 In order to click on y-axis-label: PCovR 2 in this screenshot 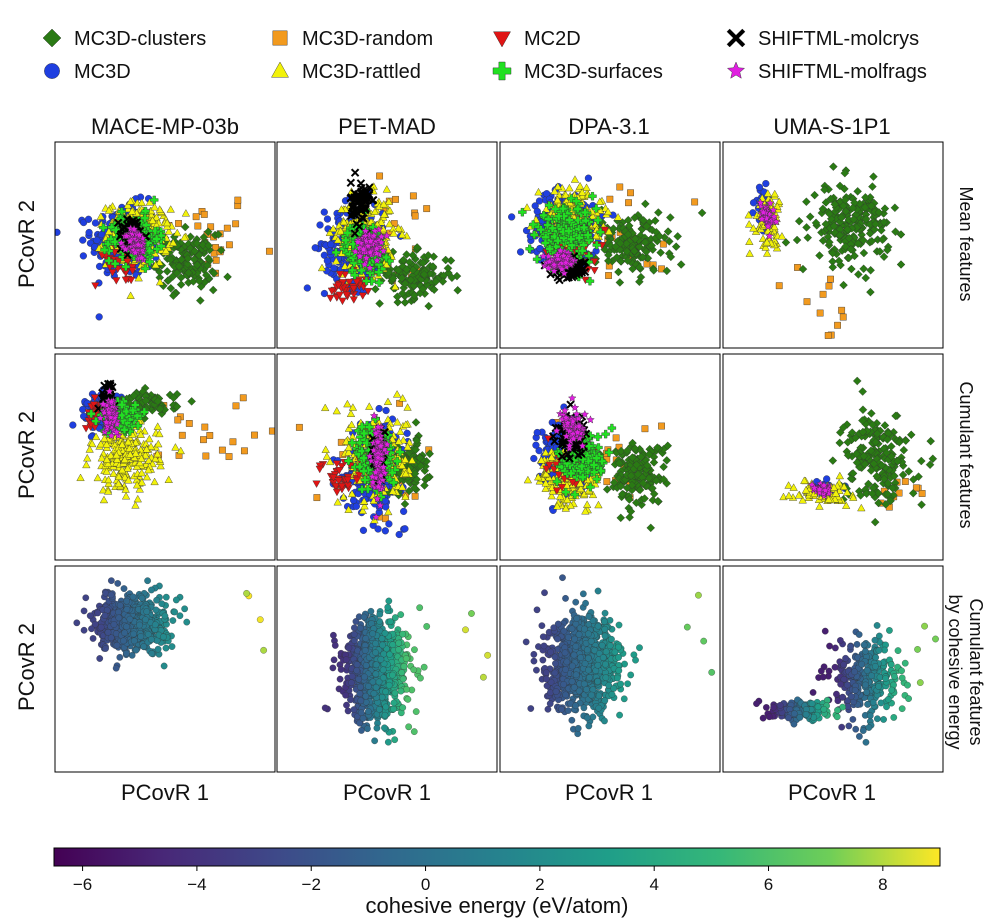, I will do `click(26, 455)`.